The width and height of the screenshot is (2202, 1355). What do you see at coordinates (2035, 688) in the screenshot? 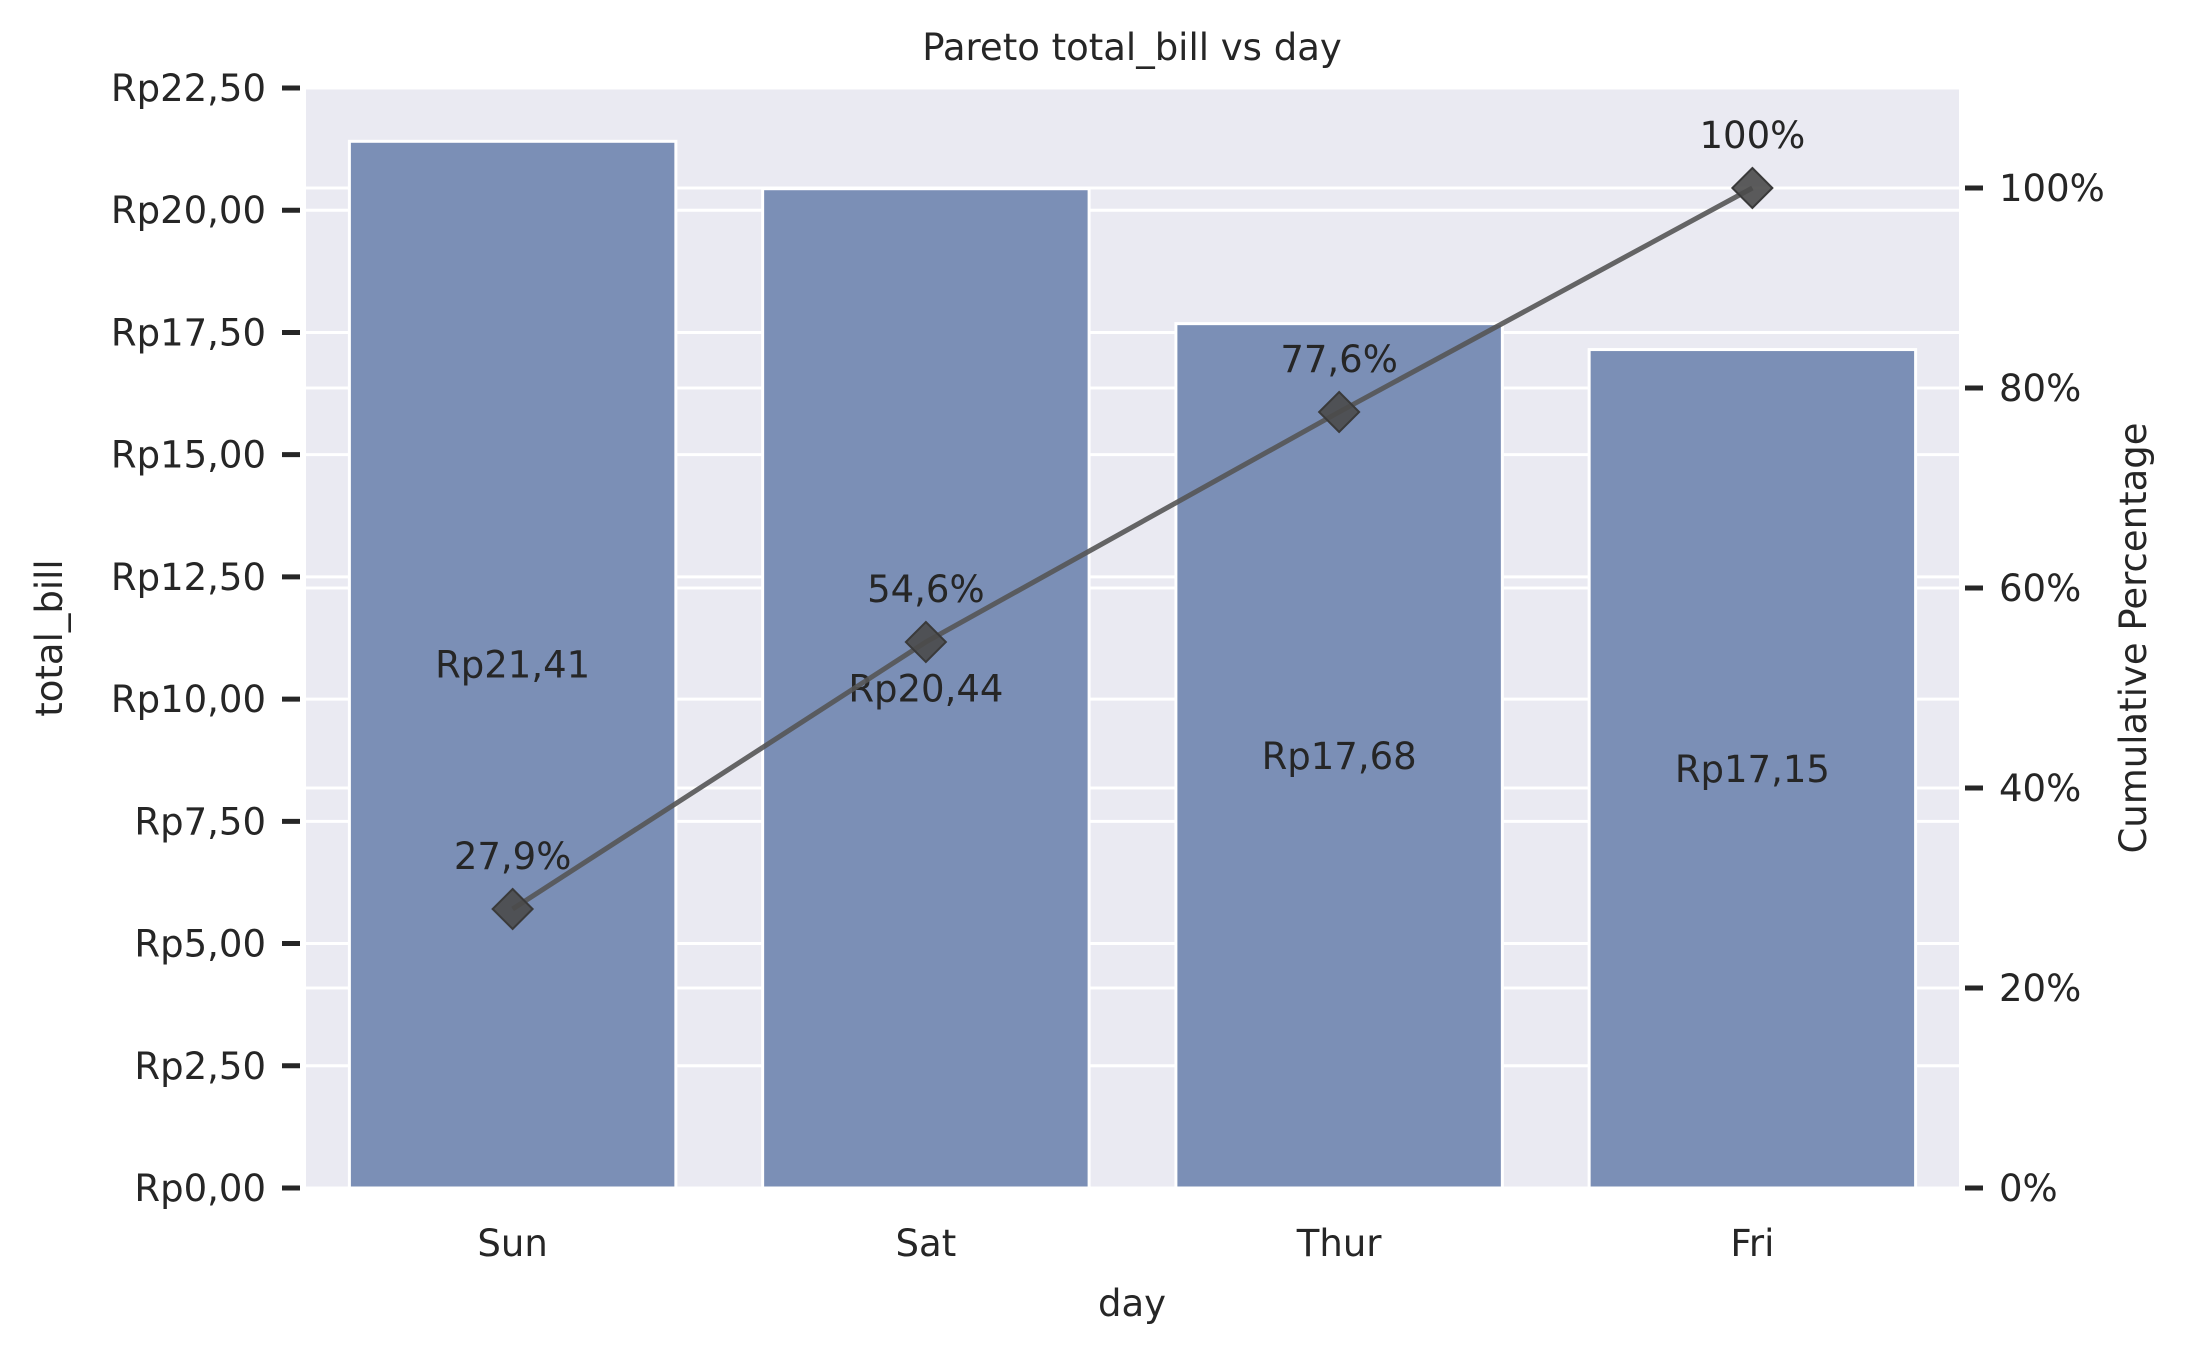
I see `right-axis: 0% 20% 40% 60% 80% 100%` at bounding box center [2035, 688].